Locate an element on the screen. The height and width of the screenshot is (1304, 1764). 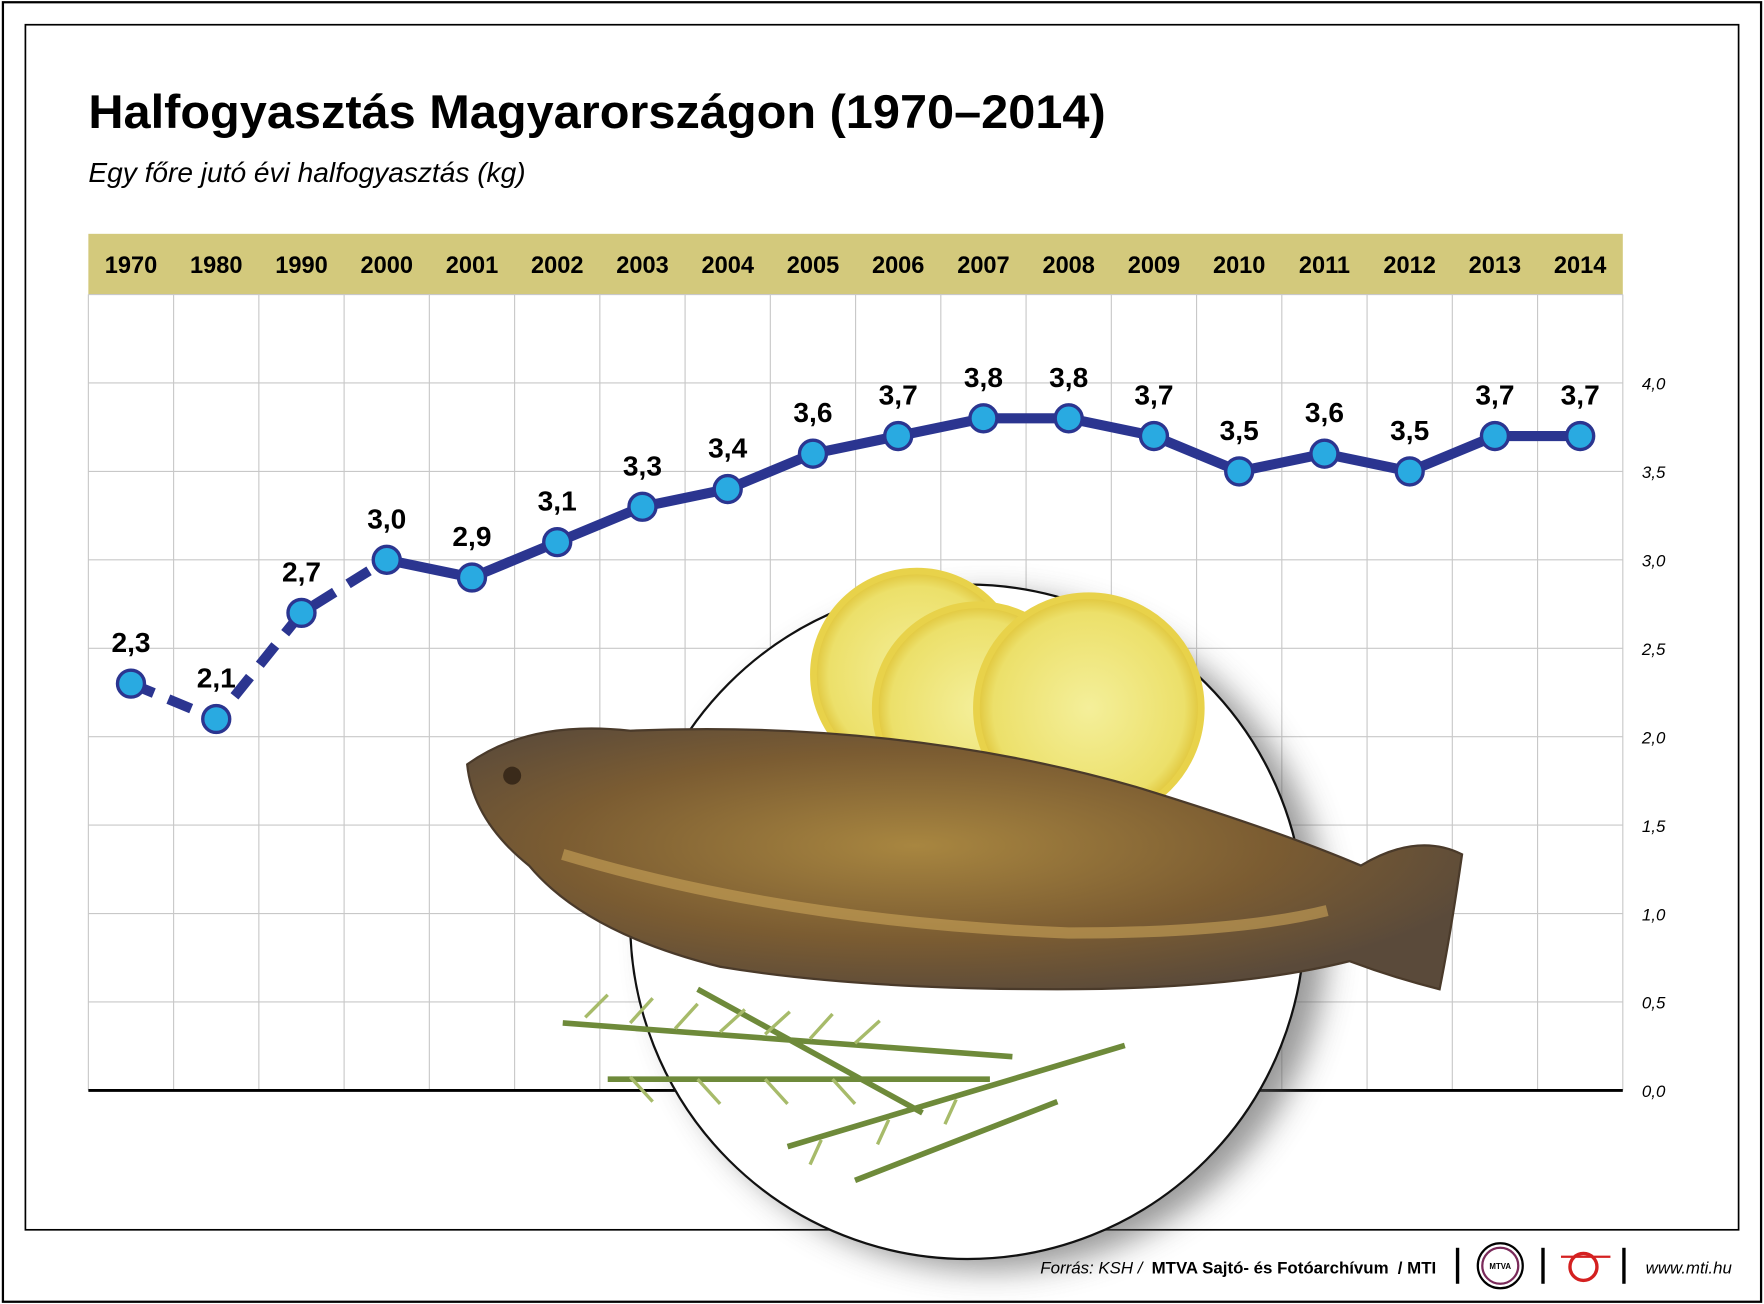
y-tick-label: 0,0 is located at coordinates (1654, 1091).